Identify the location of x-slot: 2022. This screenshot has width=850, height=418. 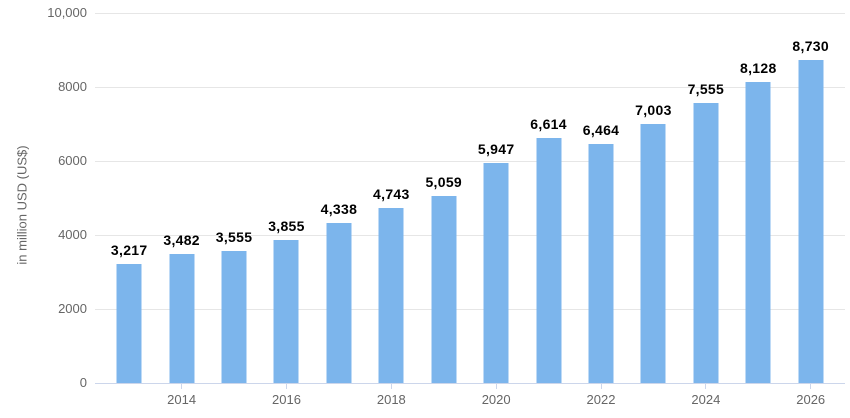
(601, 395).